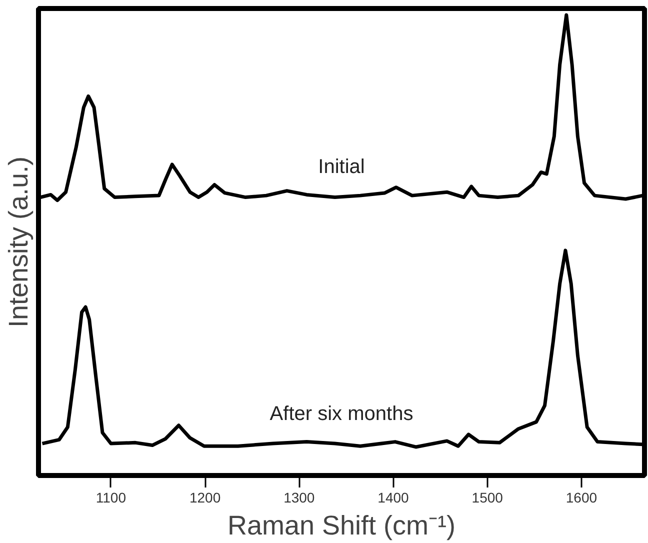 Image resolution: width=648 pixels, height=543 pixels. Describe the element at coordinates (342, 413) in the screenshot. I see `series-label: After six months` at that location.